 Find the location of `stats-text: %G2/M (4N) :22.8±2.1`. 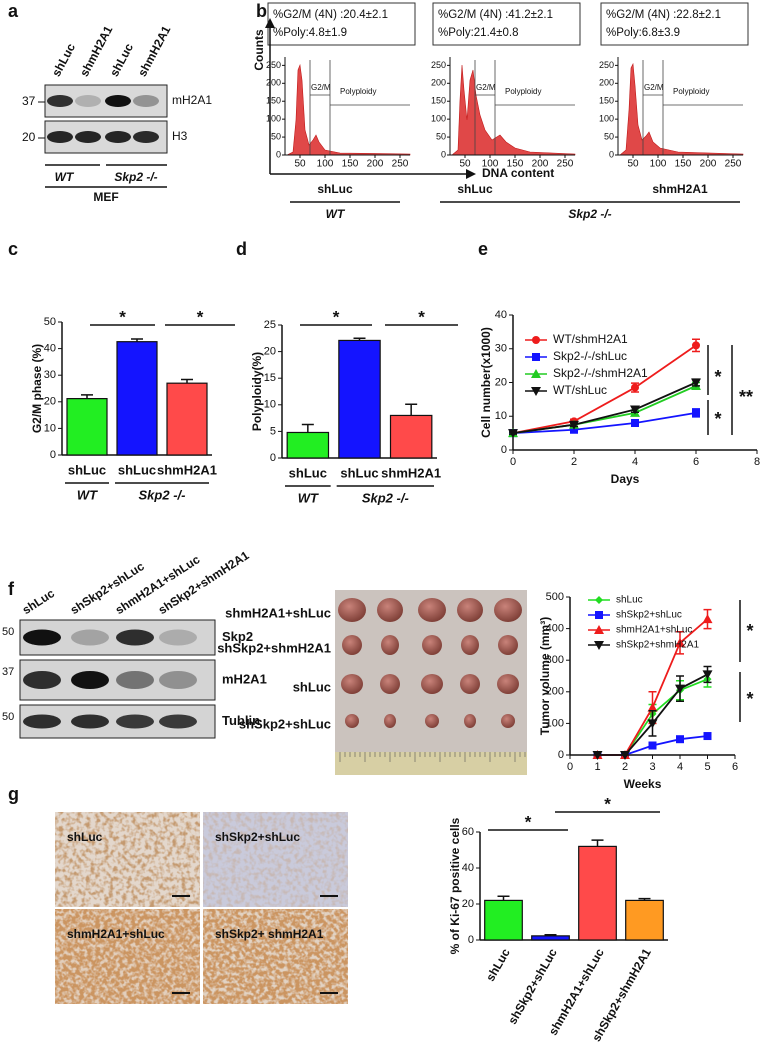

stats-text: %G2/M (4N) :22.8±2.1 is located at coordinates (663, 15).